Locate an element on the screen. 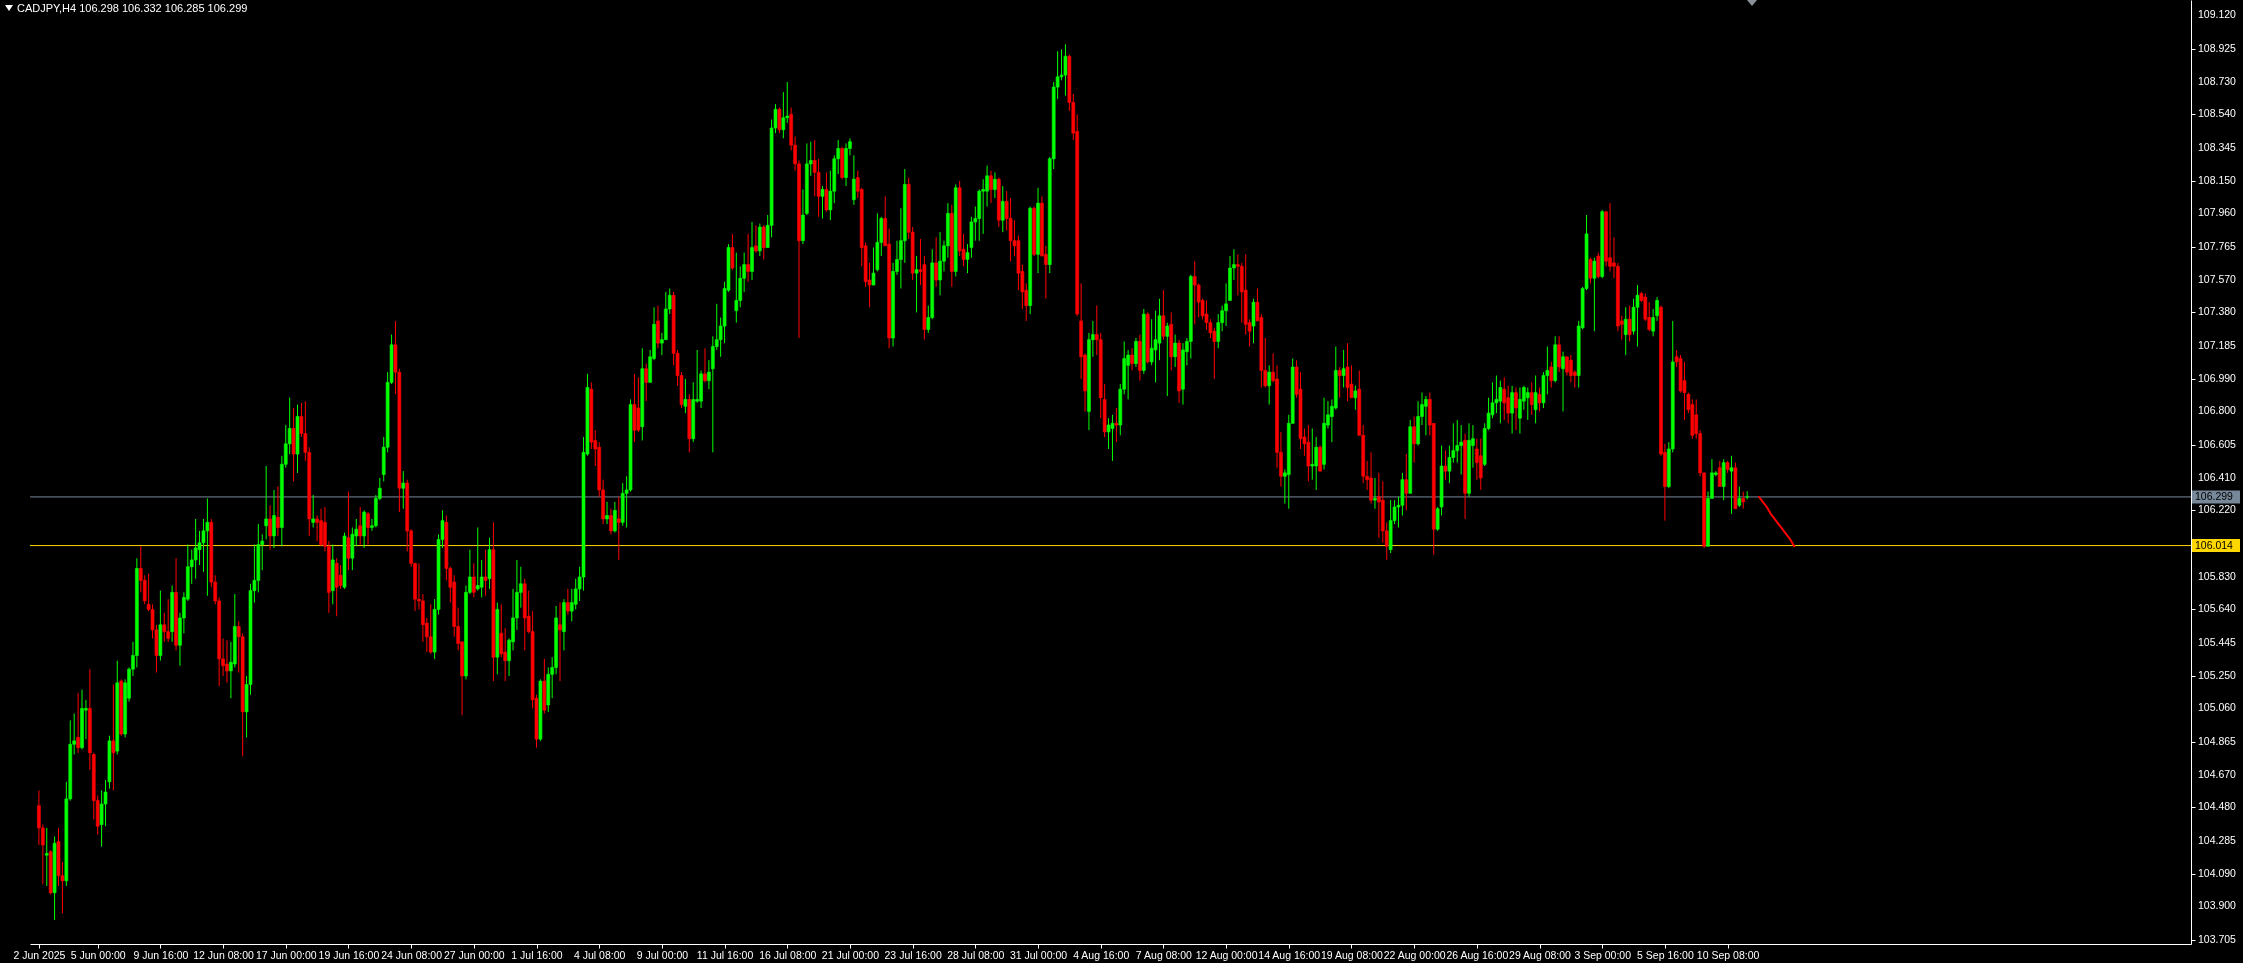  y-tick-label: 104.865 is located at coordinates (2217, 740).